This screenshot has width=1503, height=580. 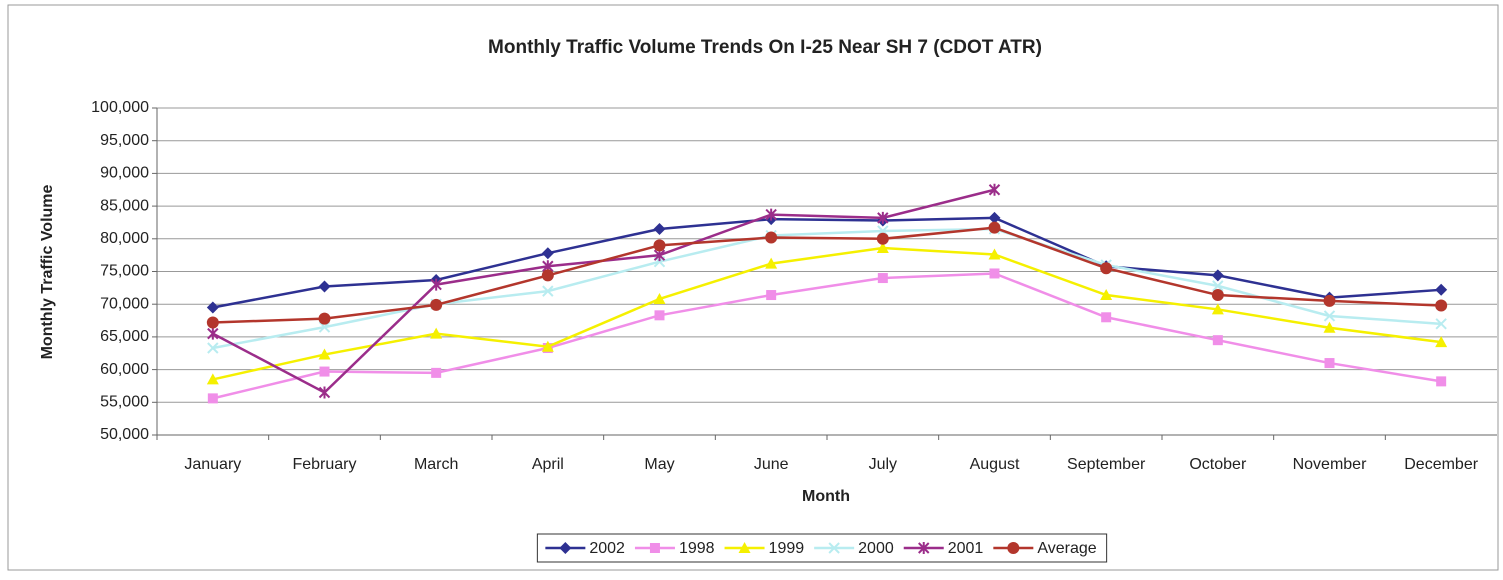 I want to click on legend-label: 1998, so click(x=697, y=548).